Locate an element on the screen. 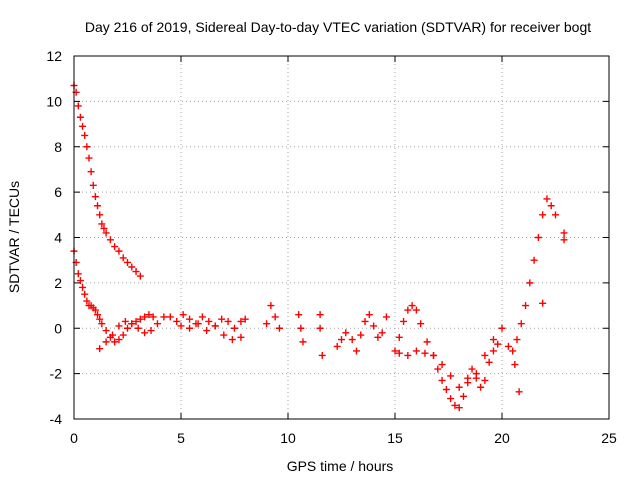 The width and height of the screenshot is (640, 480). x-tick-label: 25 is located at coordinates (609, 438).